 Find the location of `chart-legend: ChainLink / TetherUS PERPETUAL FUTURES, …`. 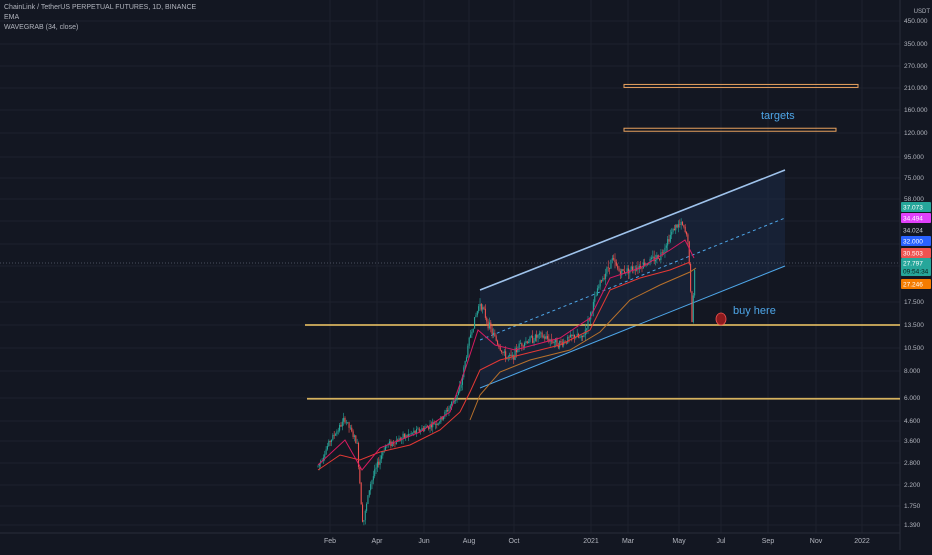

chart-legend: ChainLink / TetherUS PERPETUAL FUTURES, … is located at coordinates (100, 18).